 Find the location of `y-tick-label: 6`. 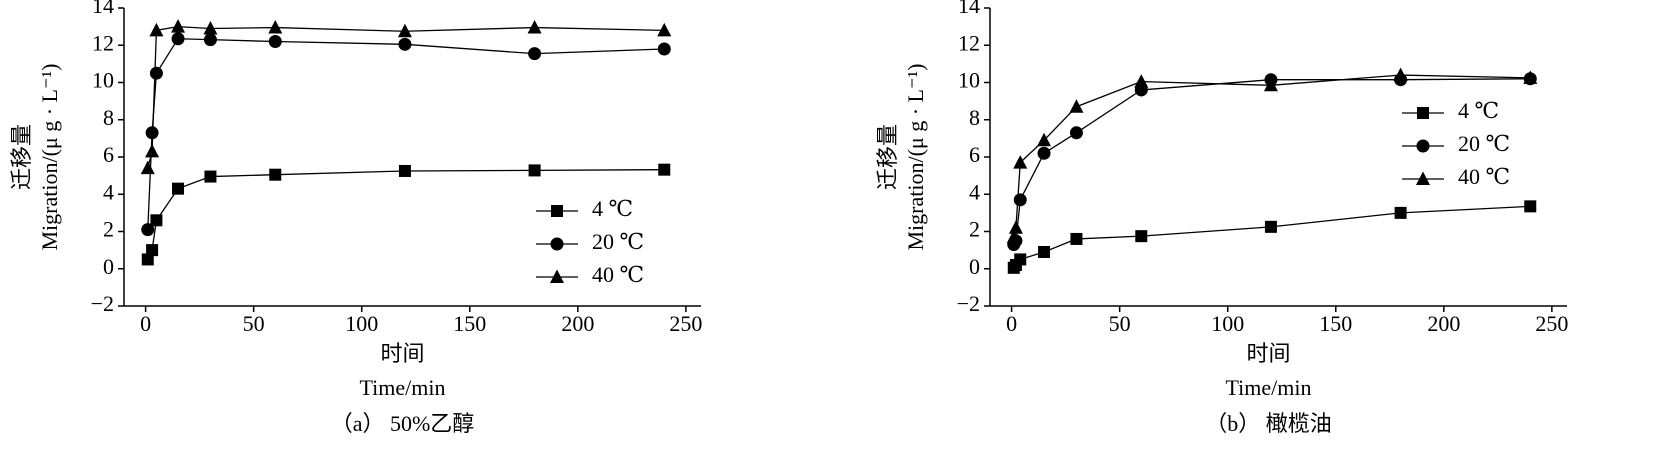

y-tick-label: 6 is located at coordinates (108, 154).